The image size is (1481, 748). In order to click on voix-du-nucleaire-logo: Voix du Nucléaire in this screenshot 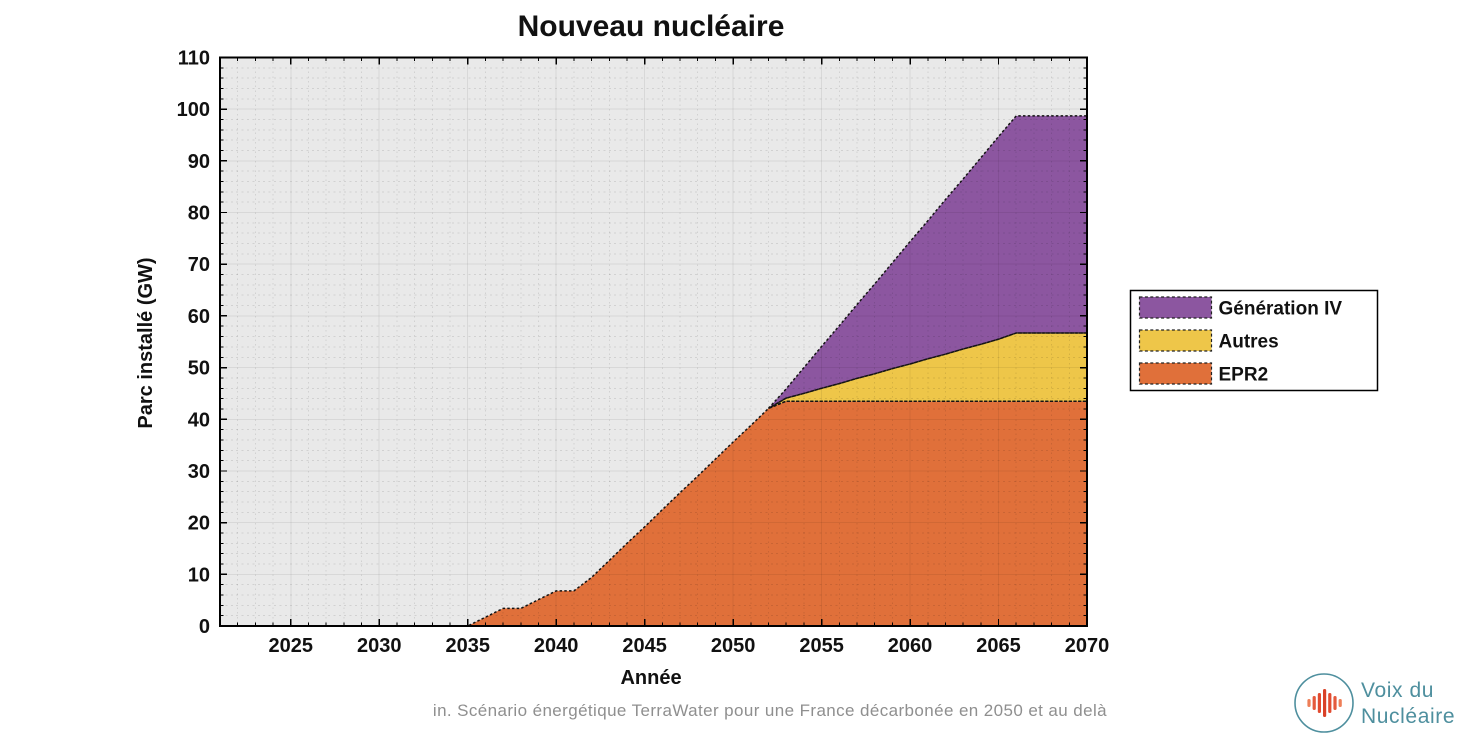, I will do `click(1374, 703)`.